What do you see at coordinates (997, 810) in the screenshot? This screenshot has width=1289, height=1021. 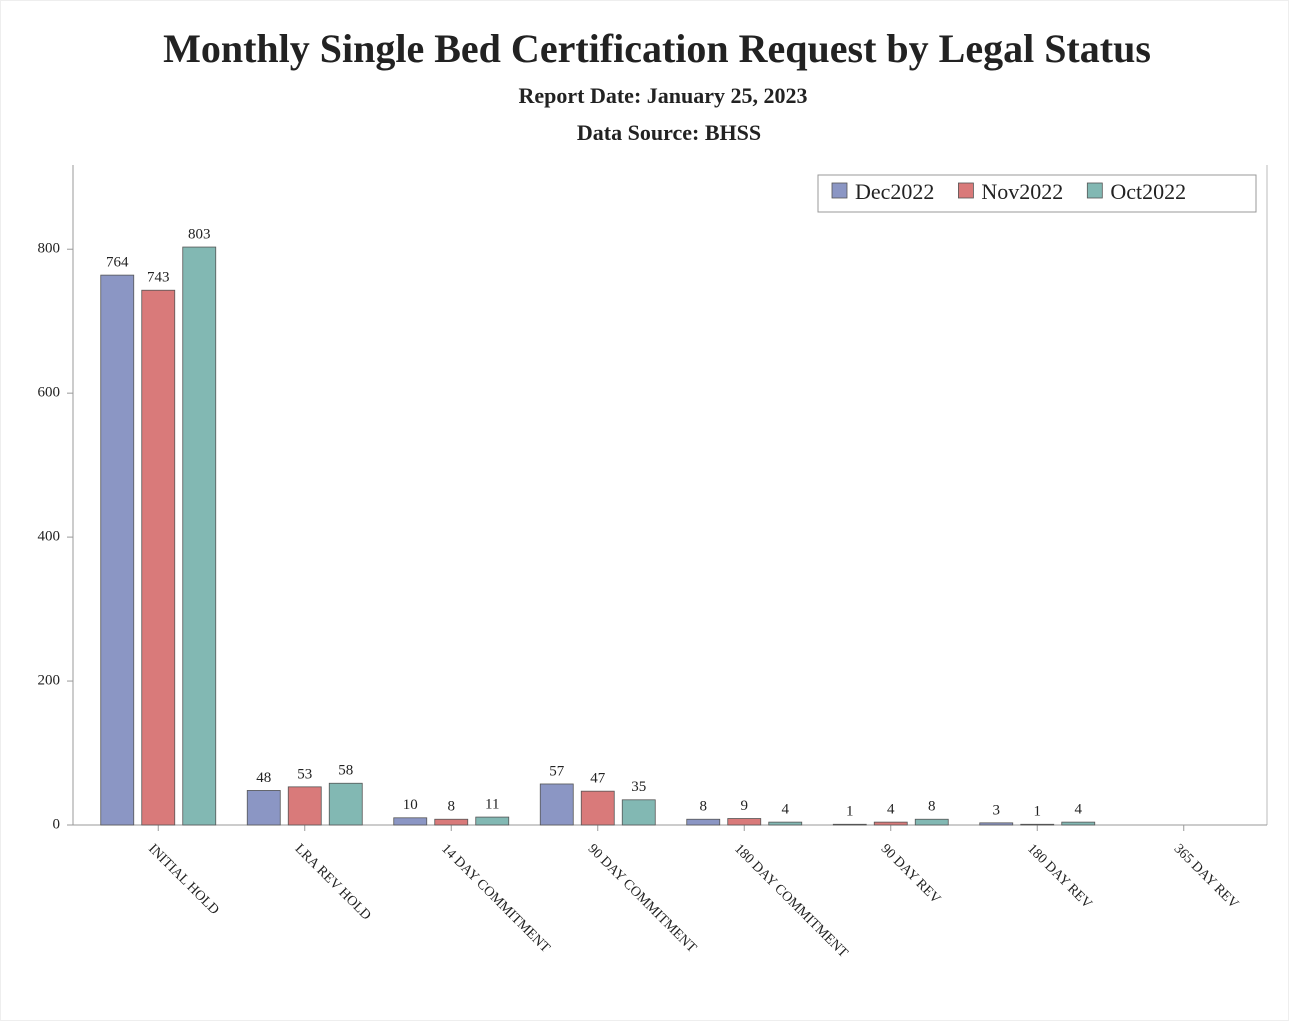 I see `data-label: 3` at bounding box center [997, 810].